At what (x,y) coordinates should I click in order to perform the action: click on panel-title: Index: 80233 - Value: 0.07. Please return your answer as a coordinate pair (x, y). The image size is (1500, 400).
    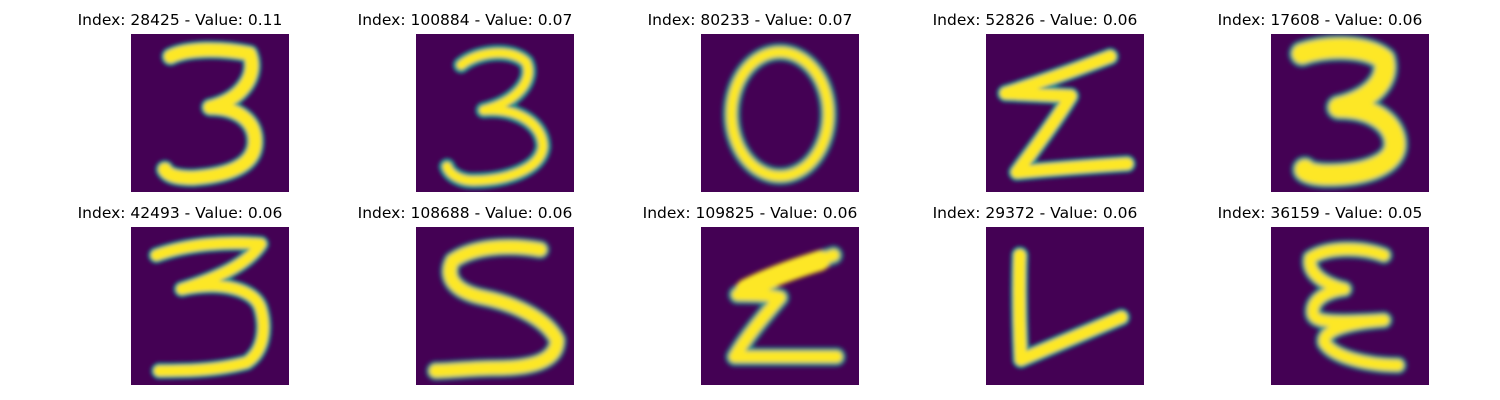
    Looking at the image, I should click on (750, 20).